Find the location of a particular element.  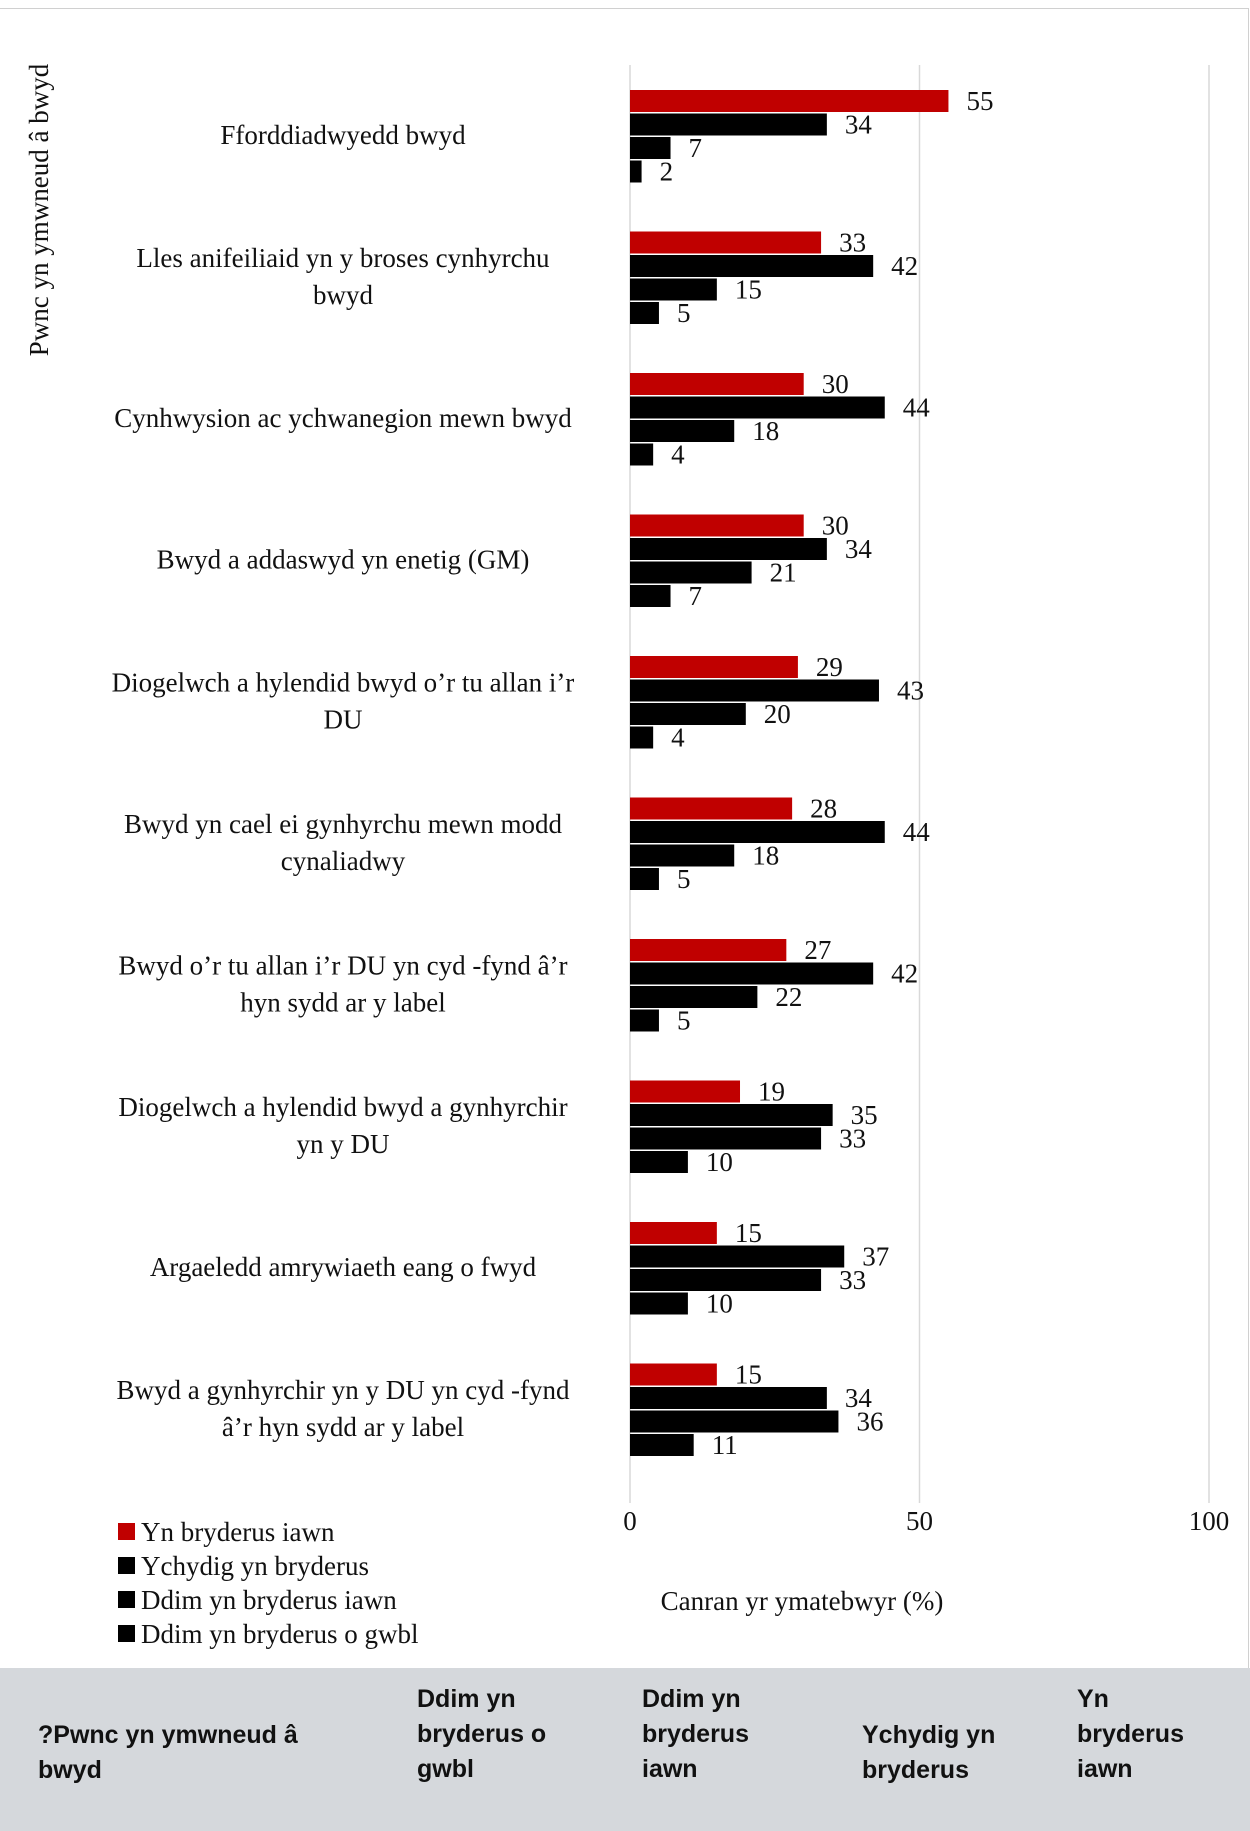

bar-value-label: 7 is located at coordinates (696, 596).